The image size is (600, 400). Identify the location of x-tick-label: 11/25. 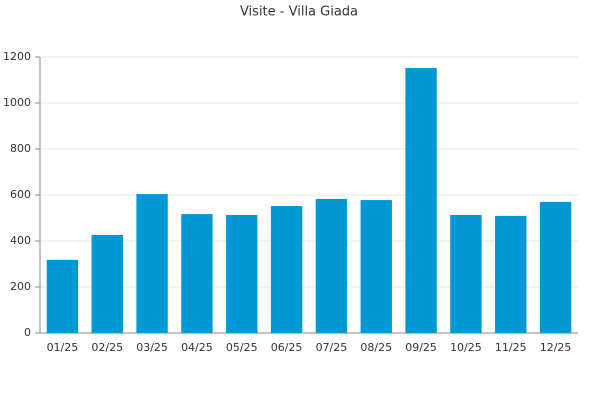
(511, 347).